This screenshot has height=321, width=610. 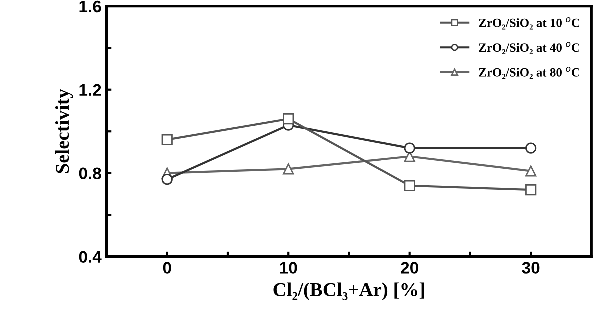 I want to click on y-tick-label: 0.4, so click(x=90, y=257).